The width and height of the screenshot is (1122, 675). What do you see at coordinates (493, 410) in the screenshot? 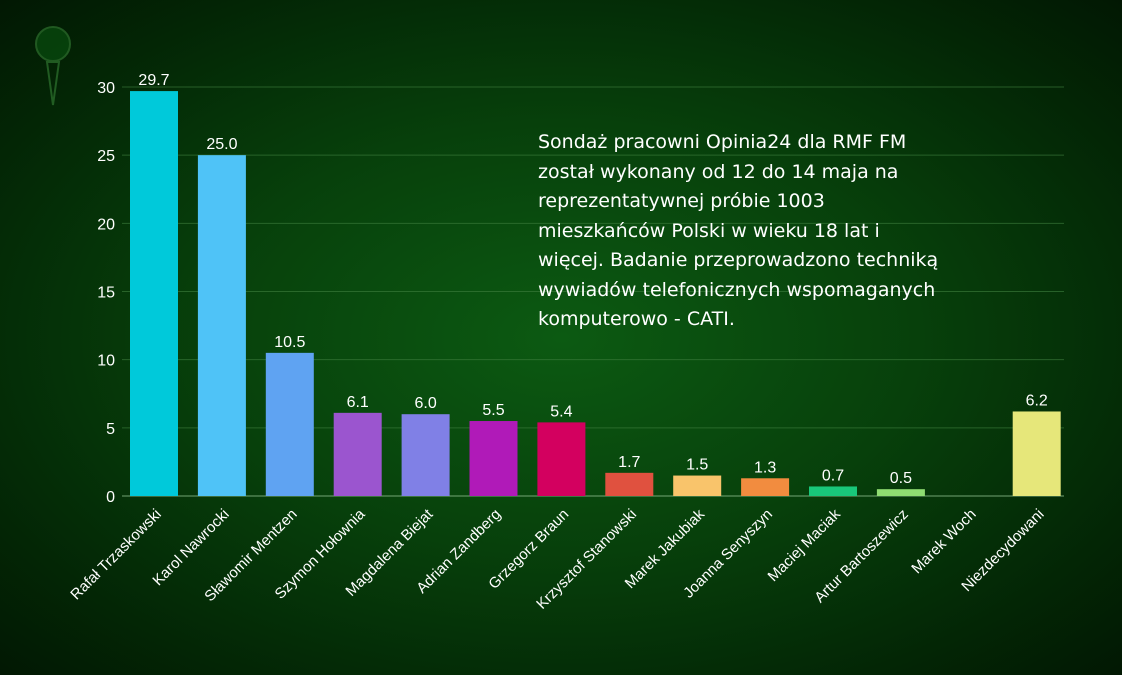
I see `data-label: 5.5` at bounding box center [493, 410].